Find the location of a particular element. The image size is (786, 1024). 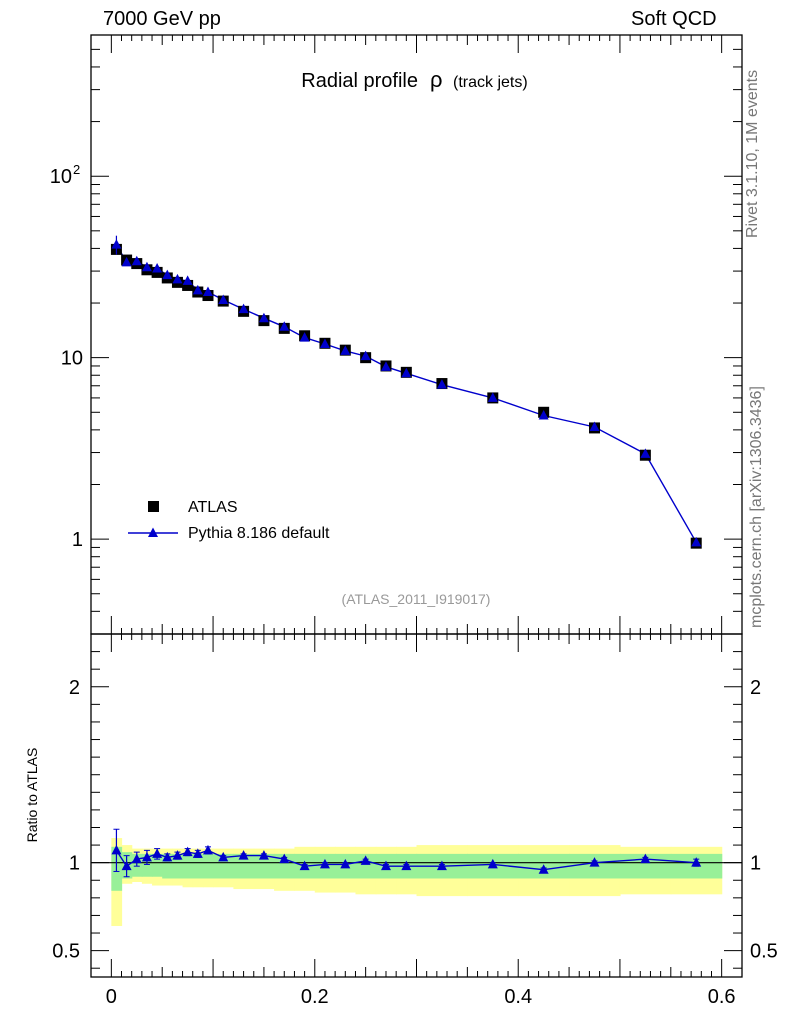

x-tick-label: 0.2 is located at coordinates (315, 997).